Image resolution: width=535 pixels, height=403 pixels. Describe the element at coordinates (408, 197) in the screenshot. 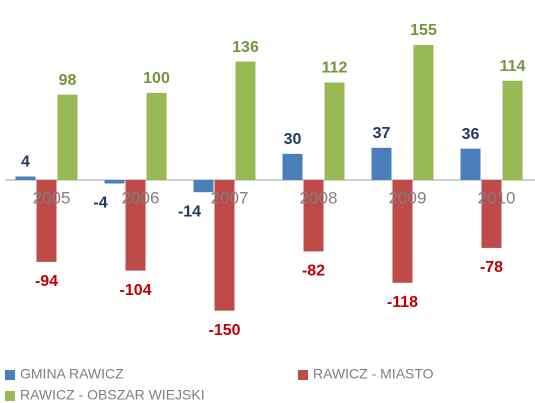

I see `x-tick-label: 2009` at that location.